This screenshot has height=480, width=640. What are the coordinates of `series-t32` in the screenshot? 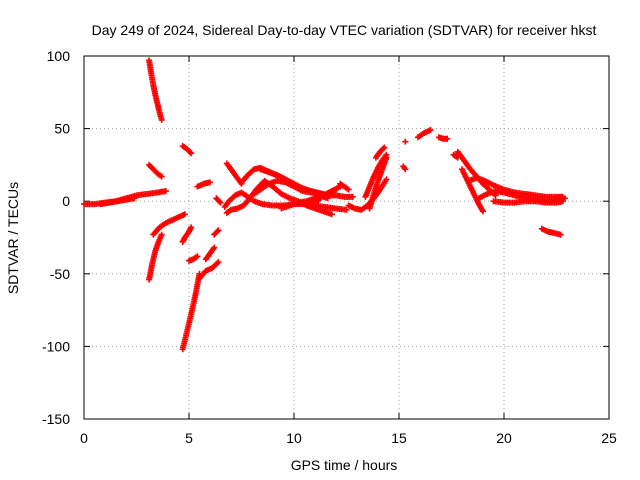 It's located at (424, 134).